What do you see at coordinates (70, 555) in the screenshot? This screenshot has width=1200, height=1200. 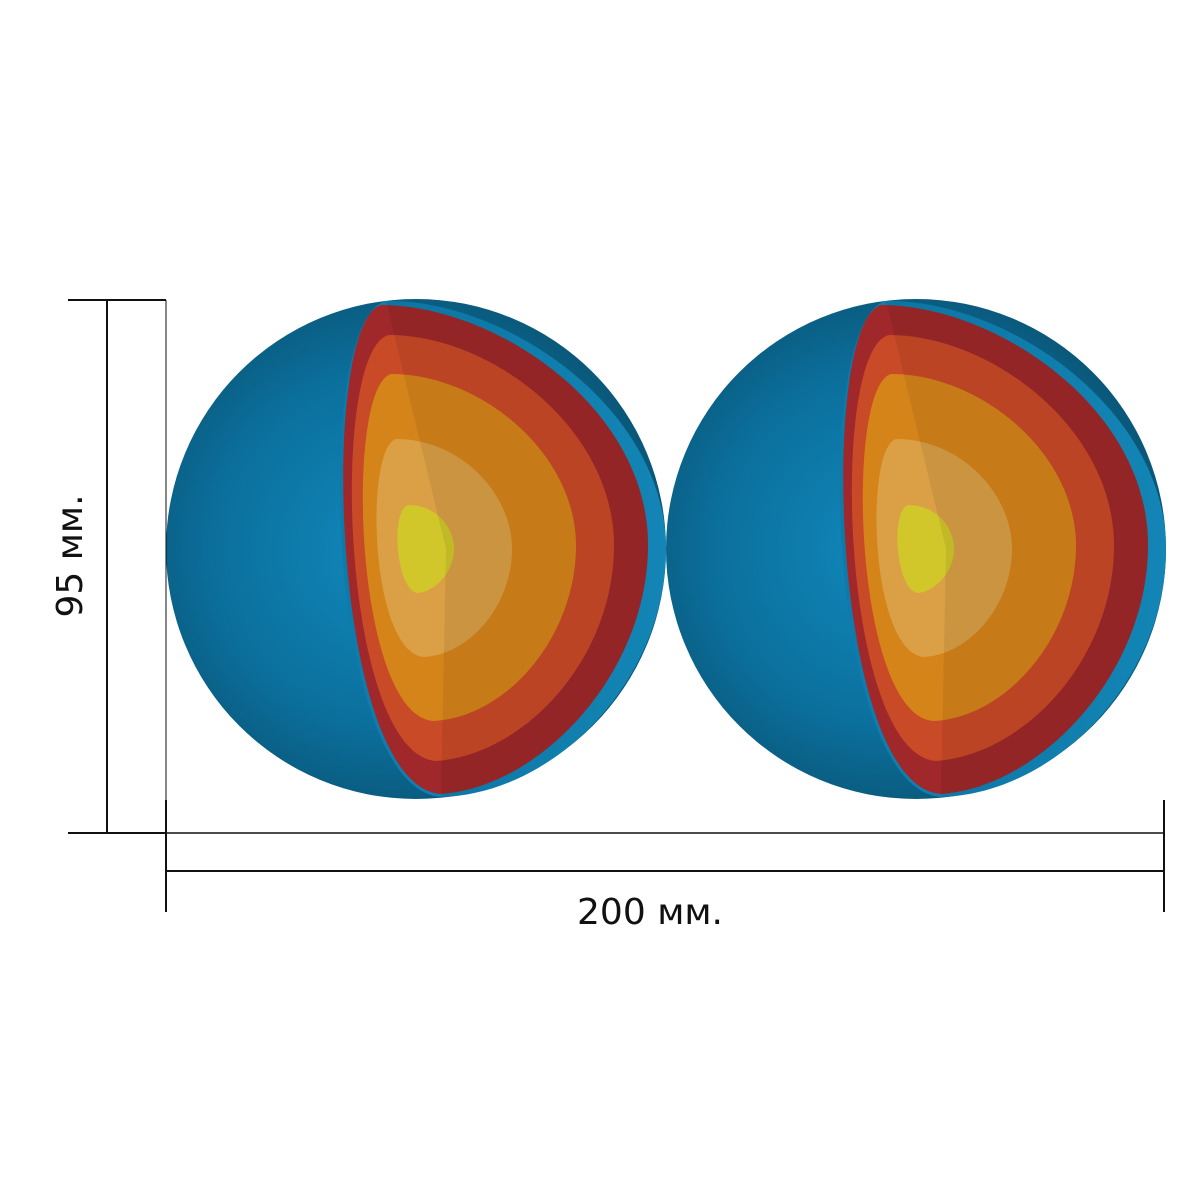 I see `height-label: 95 мм.` at bounding box center [70, 555].